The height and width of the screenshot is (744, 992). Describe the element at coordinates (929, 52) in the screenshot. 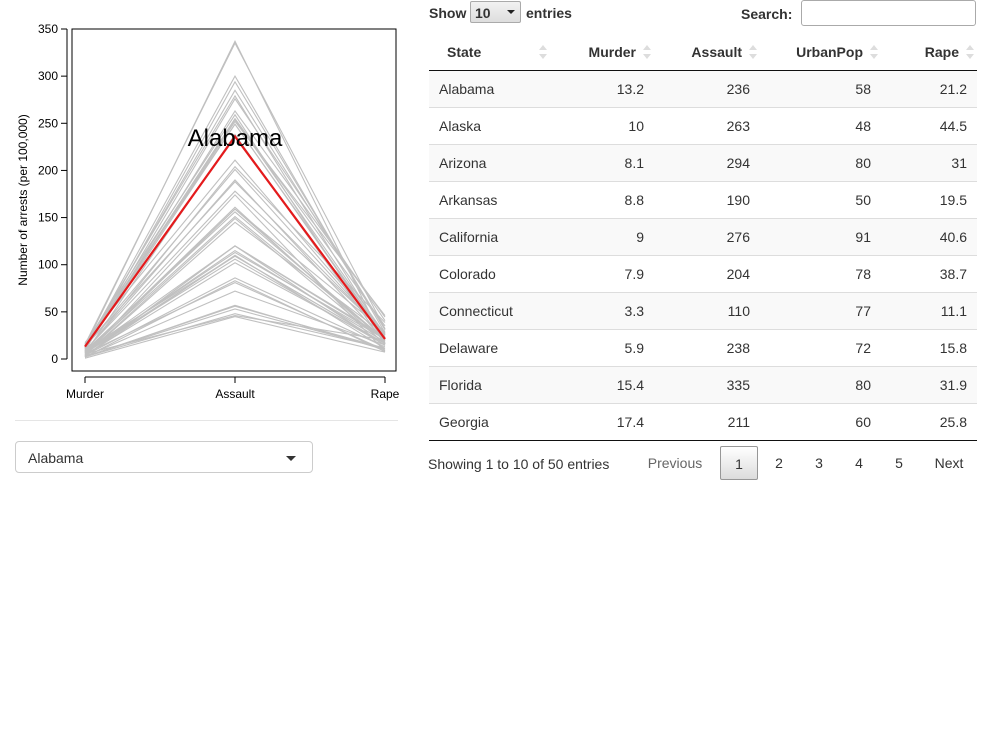

I see `column-header-rape: Rape` at that location.